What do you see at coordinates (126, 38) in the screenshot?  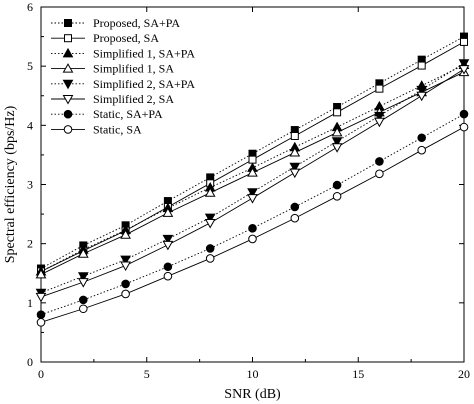 I see `legend-label: Proposed, SA` at bounding box center [126, 38].